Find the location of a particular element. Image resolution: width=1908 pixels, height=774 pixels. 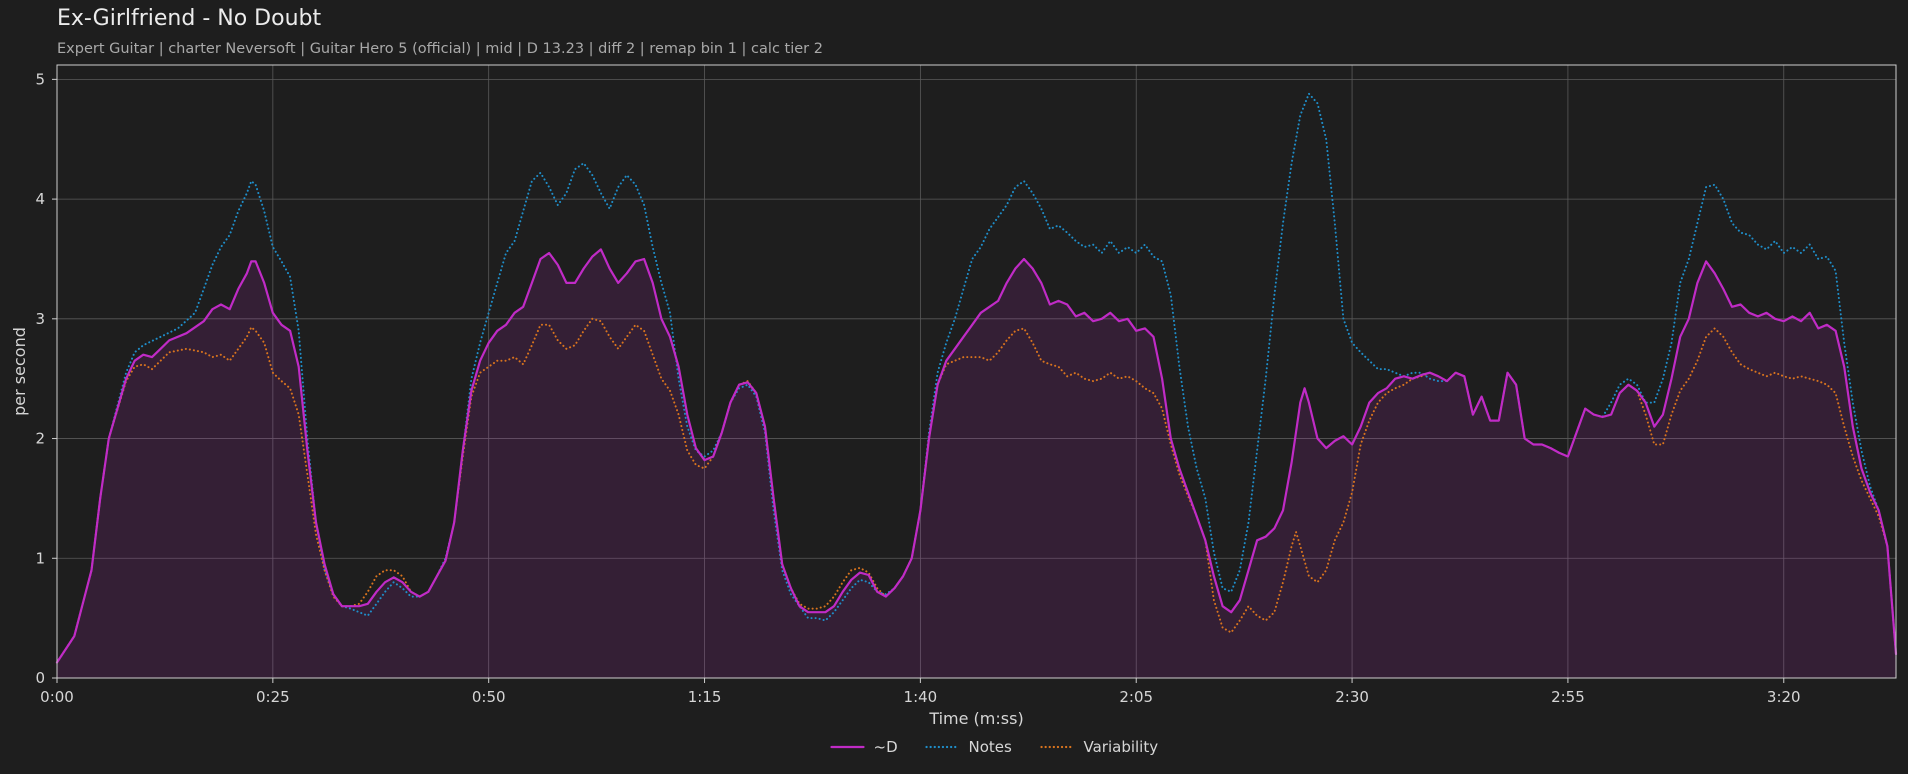

y-tick-label: 1 is located at coordinates (40, 558).